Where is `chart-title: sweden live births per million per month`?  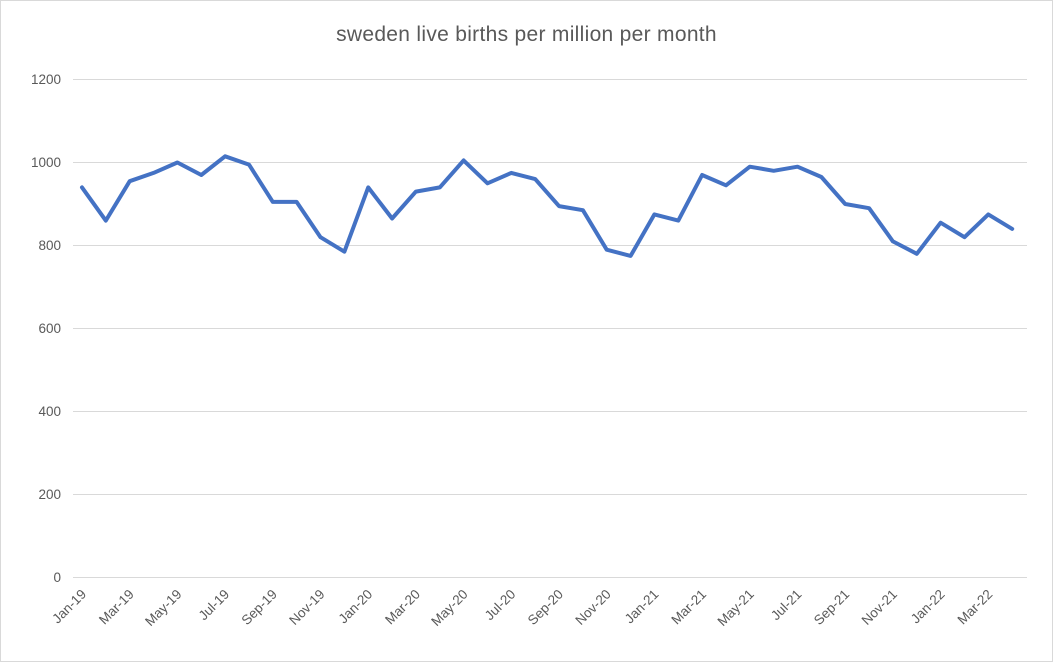
chart-title: sweden live births per million per month is located at coordinates (526, 34).